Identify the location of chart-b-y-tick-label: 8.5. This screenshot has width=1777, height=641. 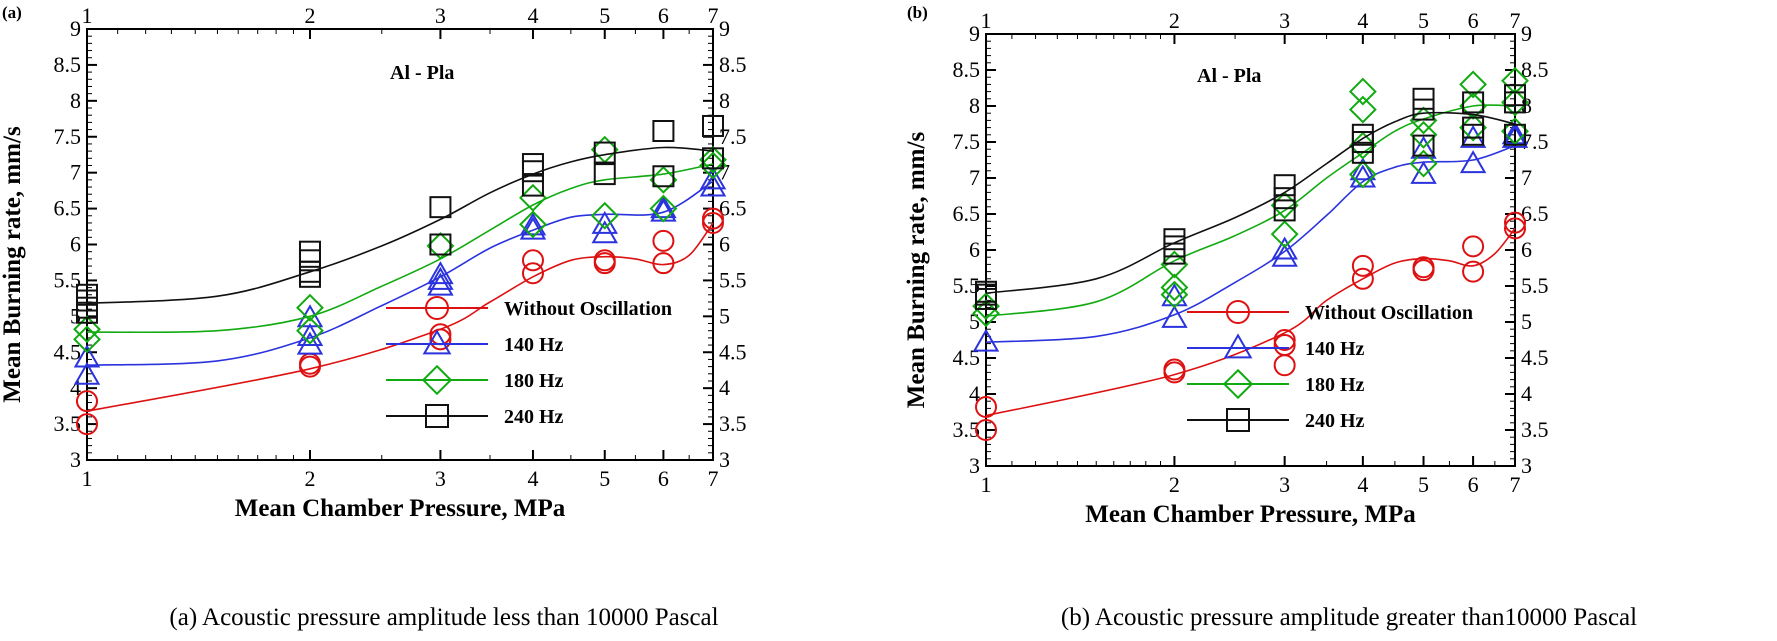
(967, 69).